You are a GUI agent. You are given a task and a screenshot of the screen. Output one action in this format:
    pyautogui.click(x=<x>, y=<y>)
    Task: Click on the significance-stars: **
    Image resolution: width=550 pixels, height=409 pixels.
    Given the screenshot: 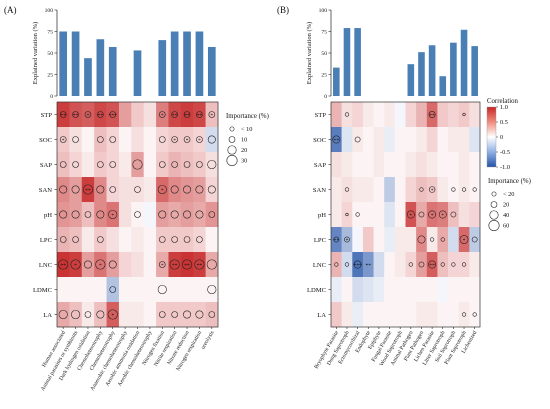 What is the action you would take?
    pyautogui.click(x=88, y=191)
    